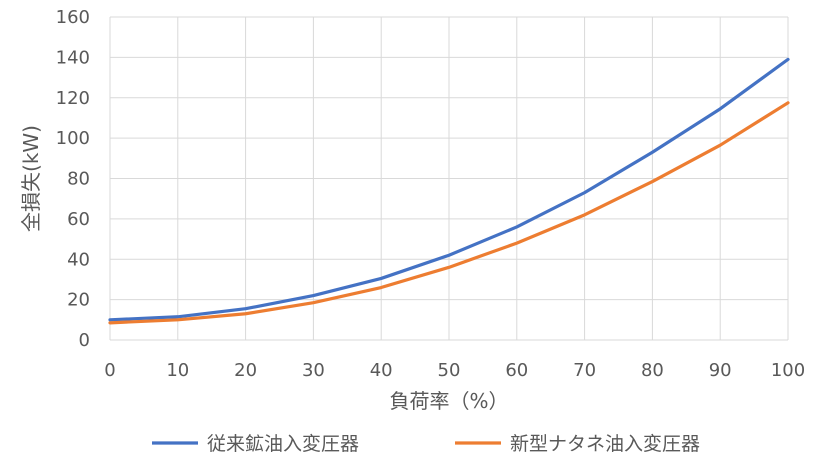  I want to click on y-tick-label: 60, so click(78, 219).